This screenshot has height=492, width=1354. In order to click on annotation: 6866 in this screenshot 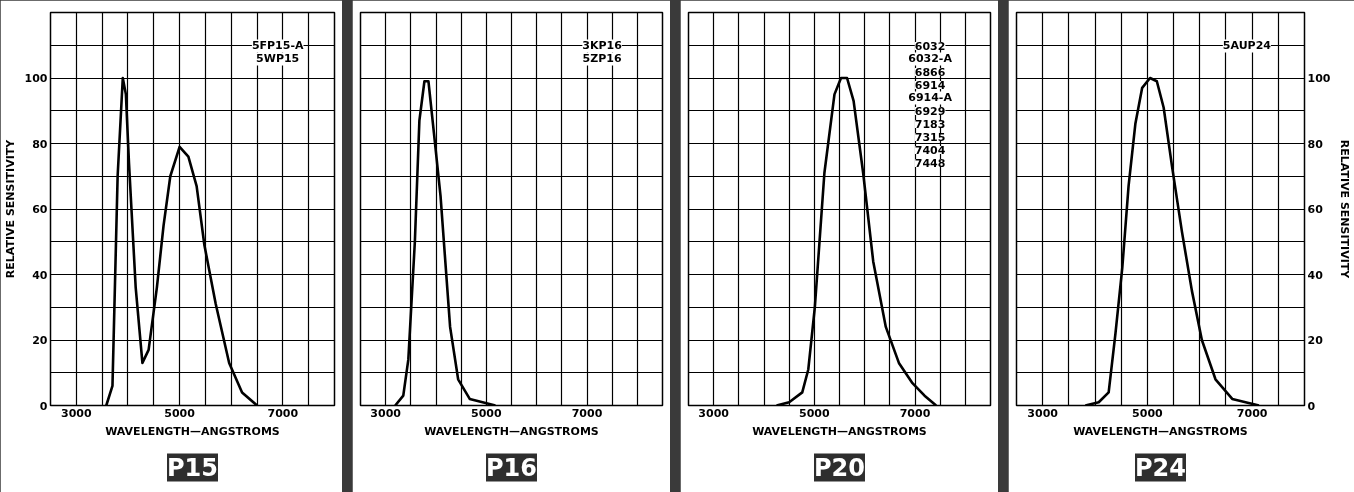, I will do `click(930, 72)`.